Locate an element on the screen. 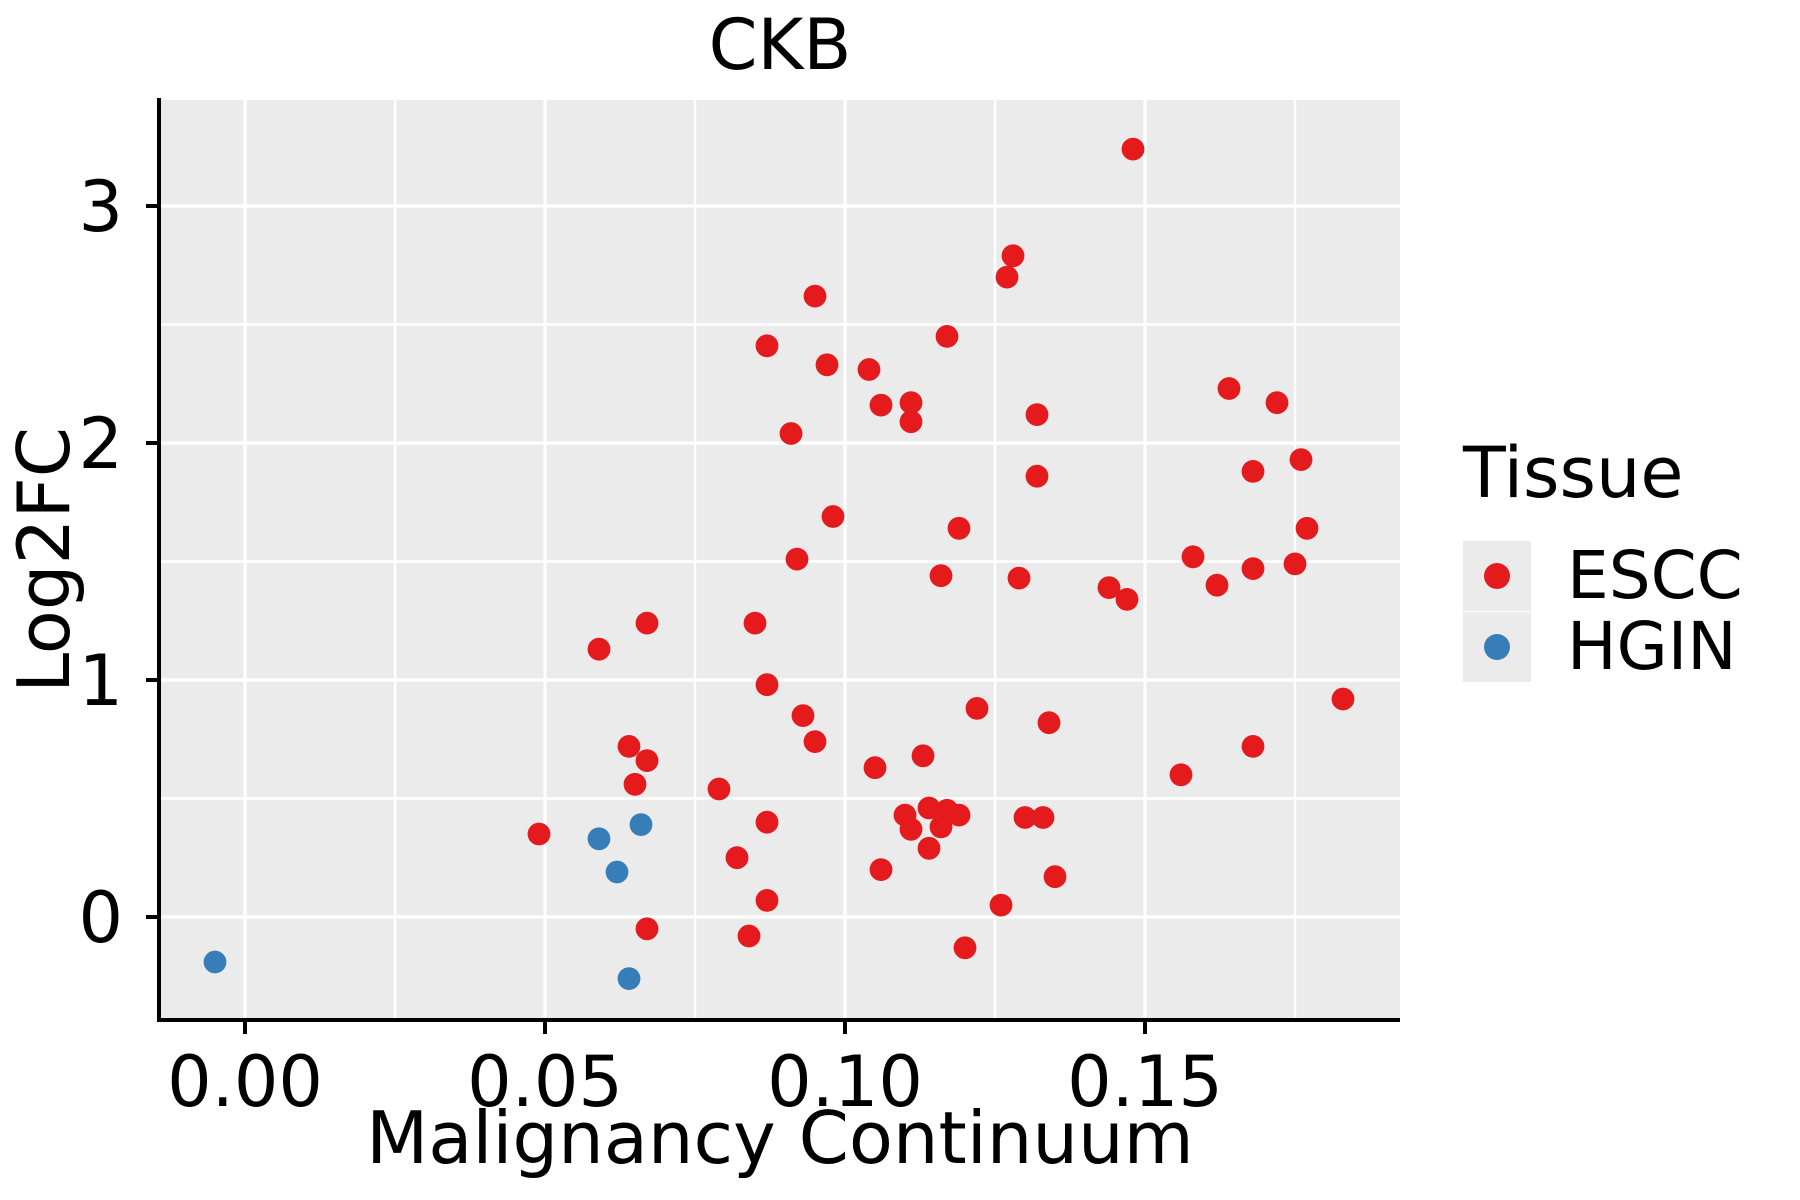 The height and width of the screenshot is (1200, 1800). legend-item-escc: ESCC is located at coordinates (1603, 575).